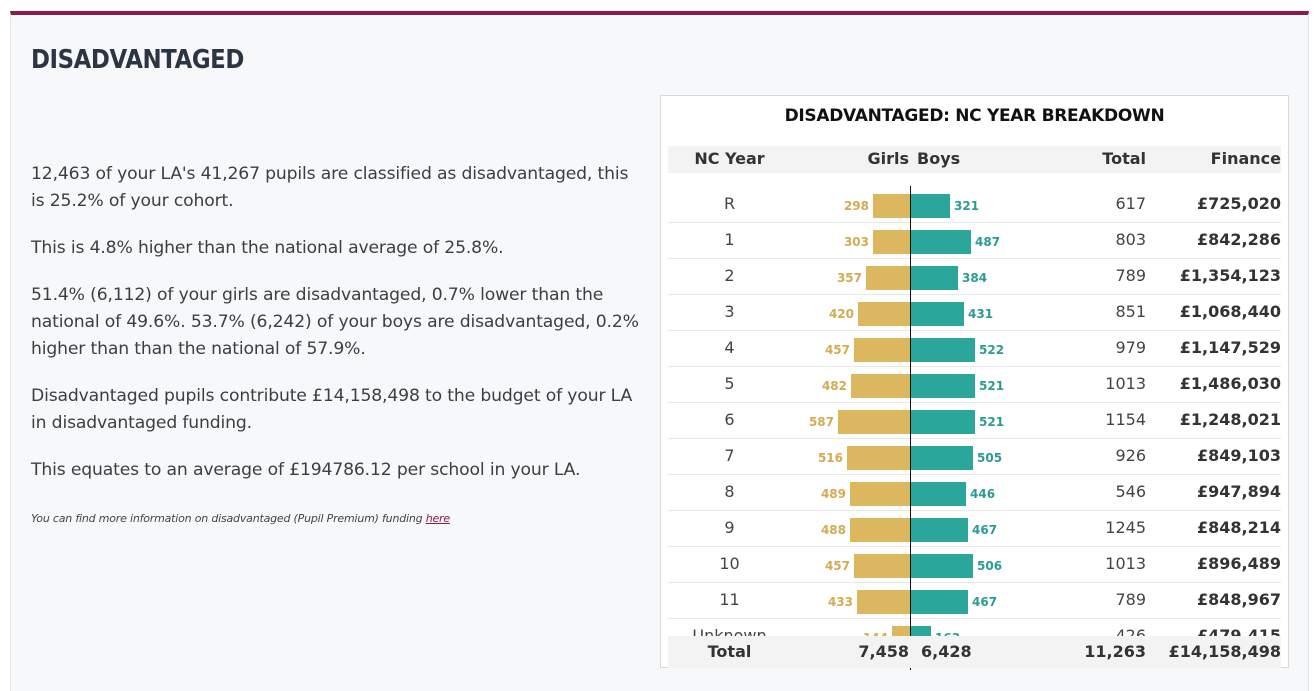 The image size is (1316, 691). I want to click on row-nc-year: R, so click(729, 203).